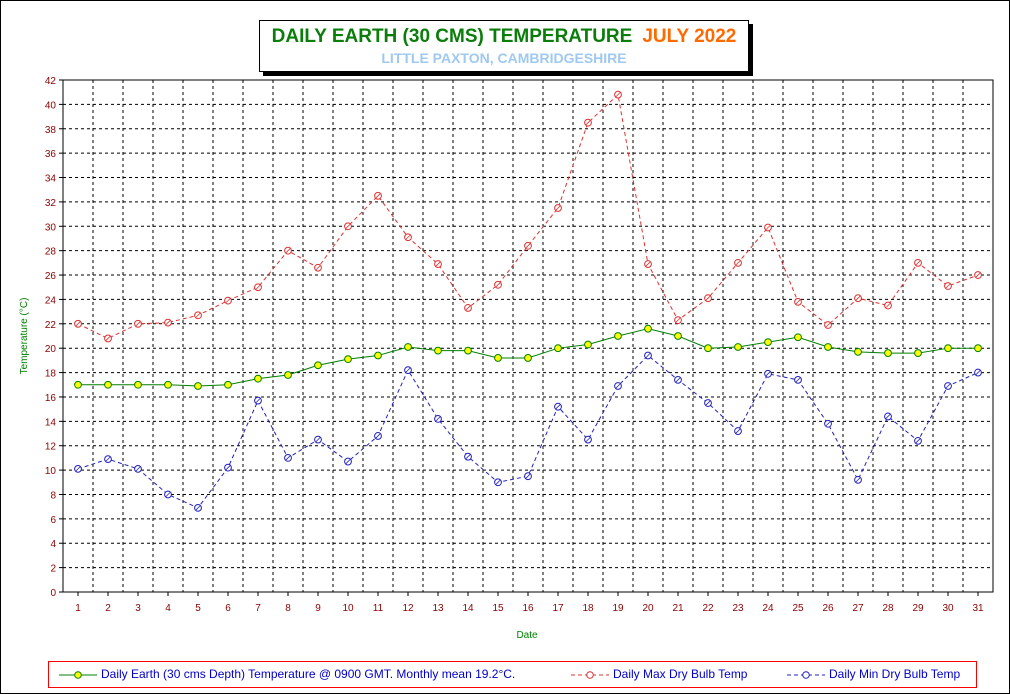  Describe the element at coordinates (618, 608) in the screenshot. I see `x-tick-label: 19` at that location.